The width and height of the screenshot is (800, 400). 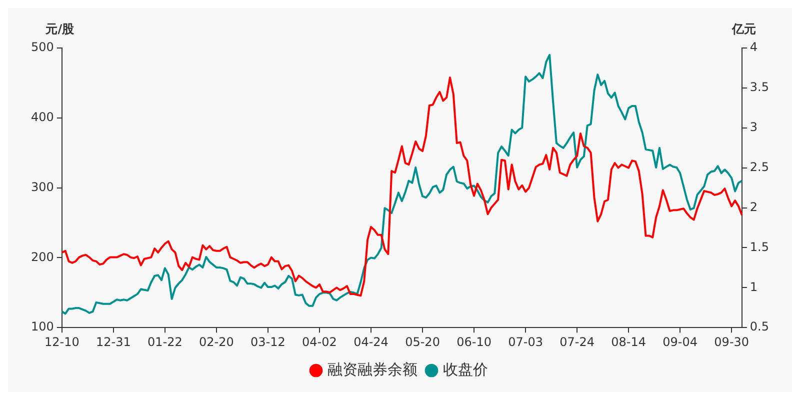 I want to click on y-tick-label: 200, so click(x=42, y=257).